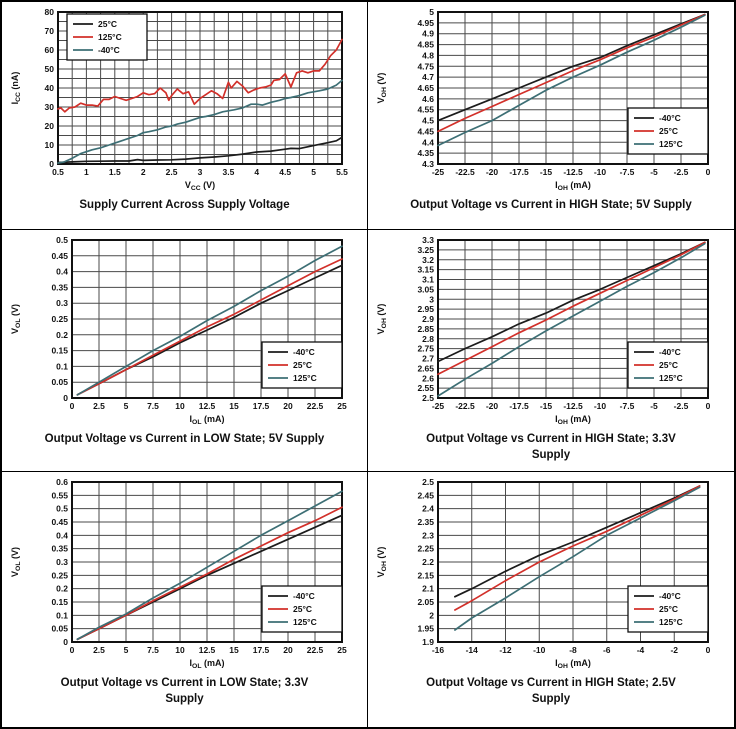  I want to click on svg-text: -22.5, so click(465, 172).